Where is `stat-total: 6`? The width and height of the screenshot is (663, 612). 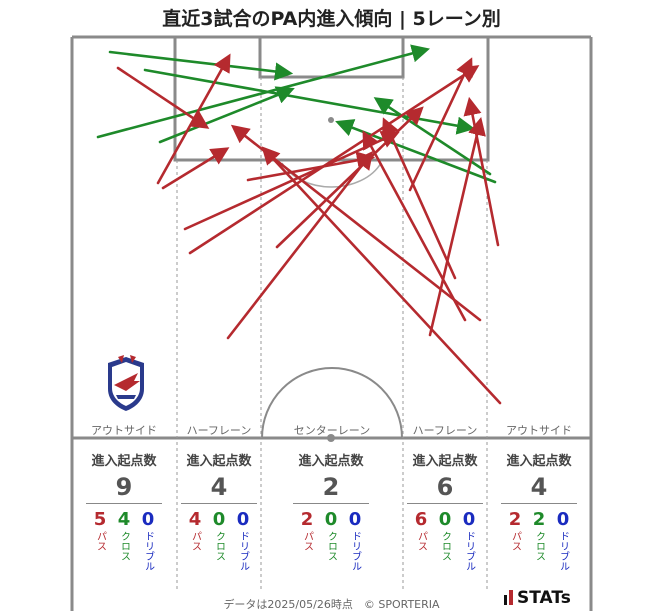
stat-total: 6 is located at coordinates (445, 488).